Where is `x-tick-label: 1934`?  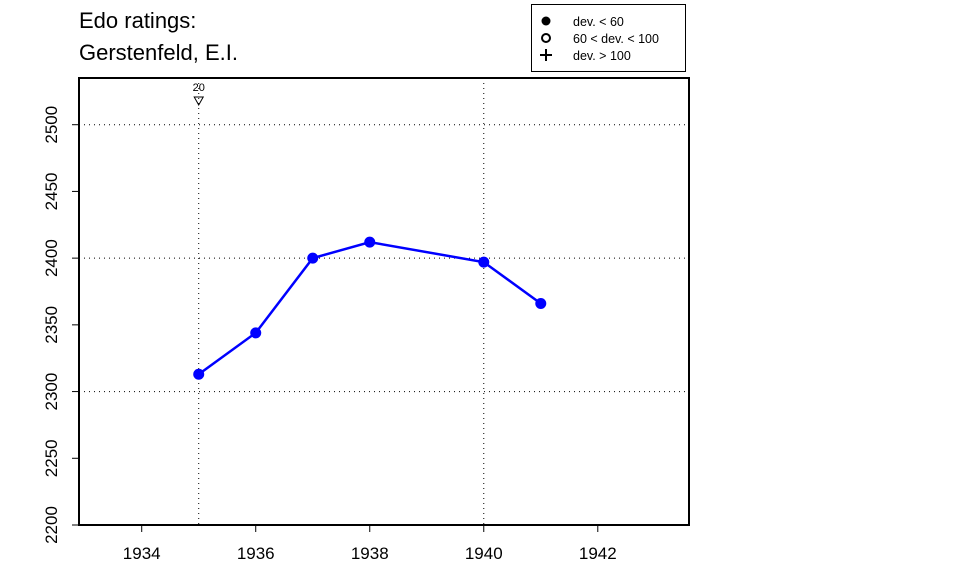
x-tick-label: 1934 is located at coordinates (142, 553).